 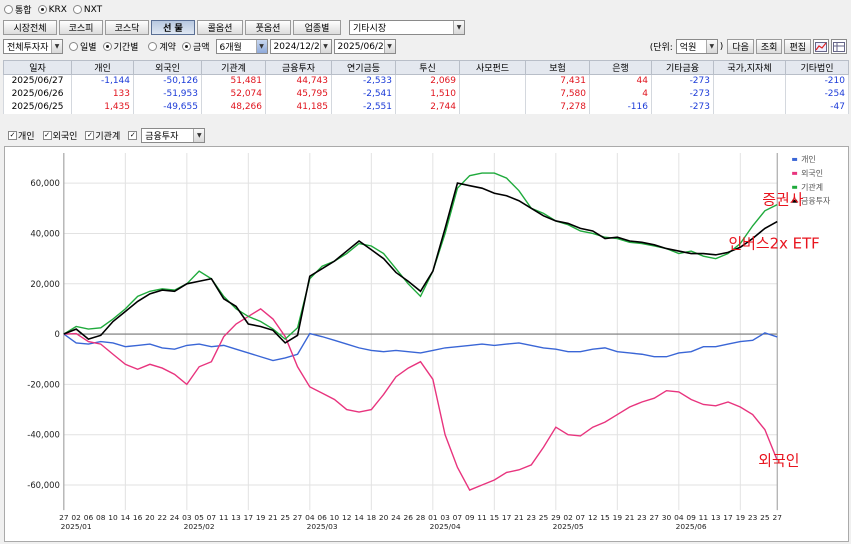 I want to click on table-header-cell: 보험, so click(x=557, y=67).